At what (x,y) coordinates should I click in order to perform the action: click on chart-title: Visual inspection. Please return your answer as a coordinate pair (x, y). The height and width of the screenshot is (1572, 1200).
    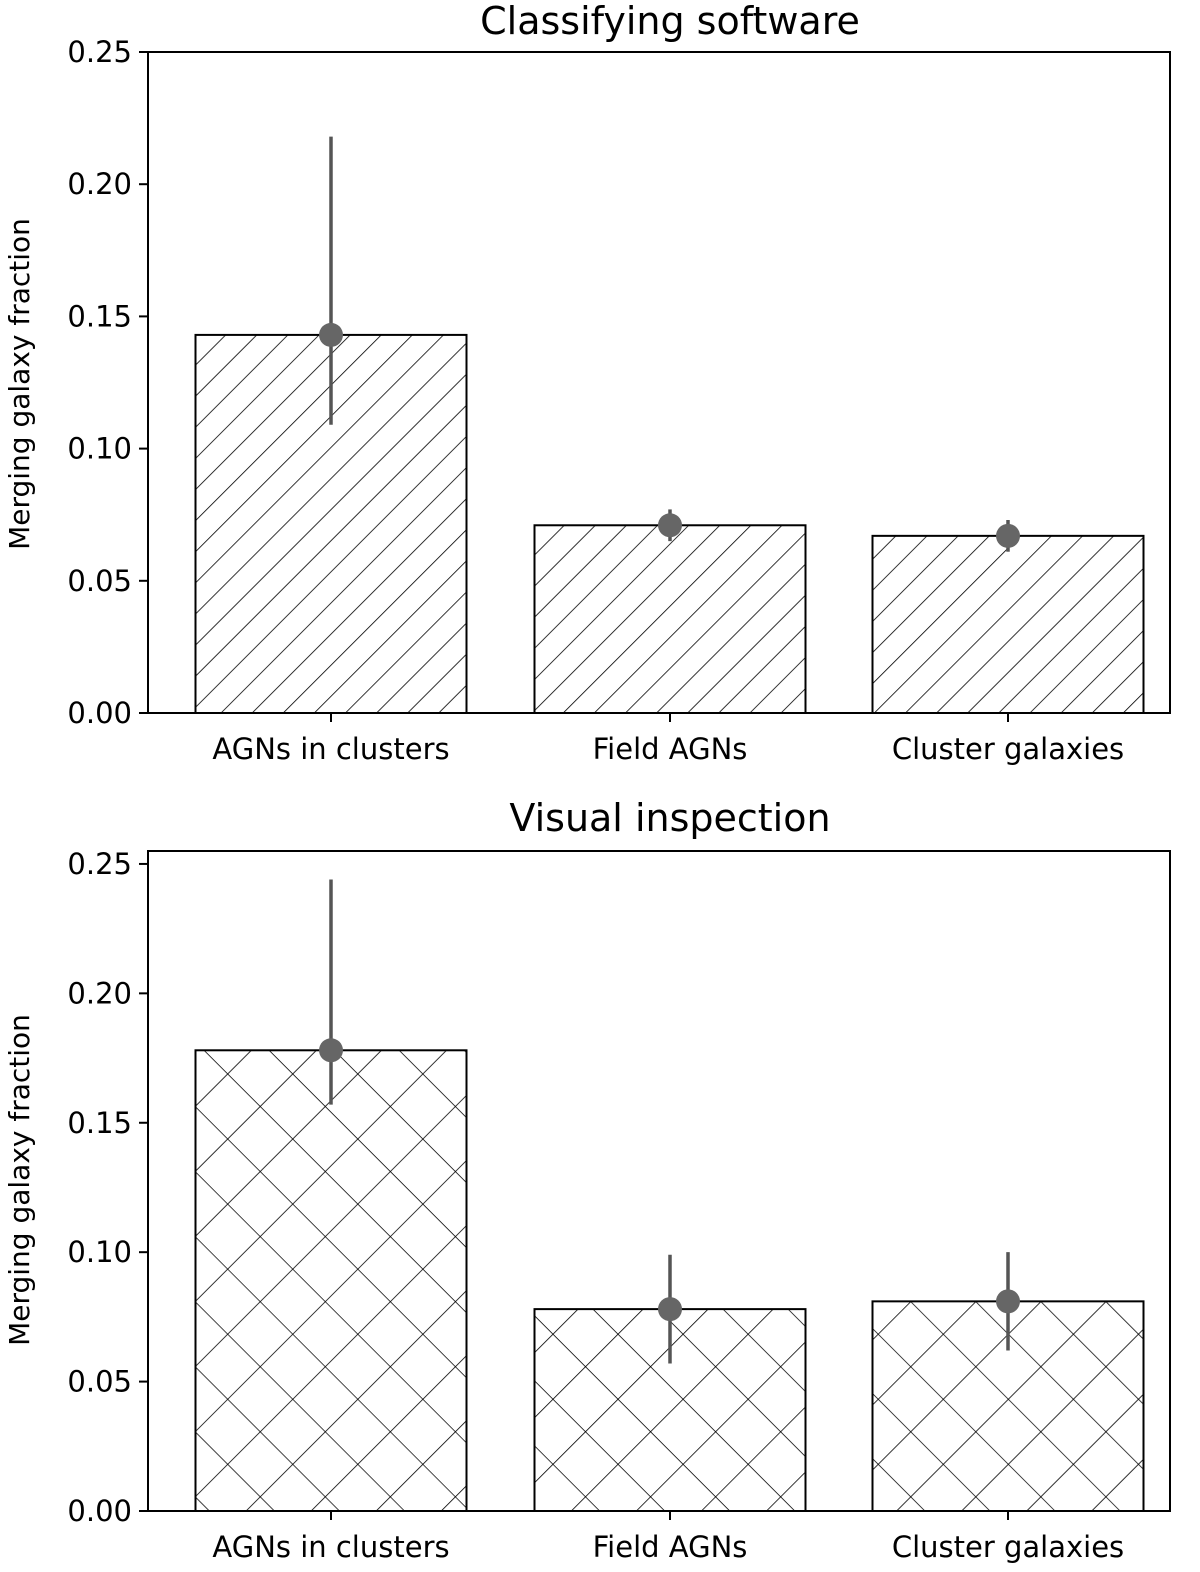
    Looking at the image, I should click on (669, 818).